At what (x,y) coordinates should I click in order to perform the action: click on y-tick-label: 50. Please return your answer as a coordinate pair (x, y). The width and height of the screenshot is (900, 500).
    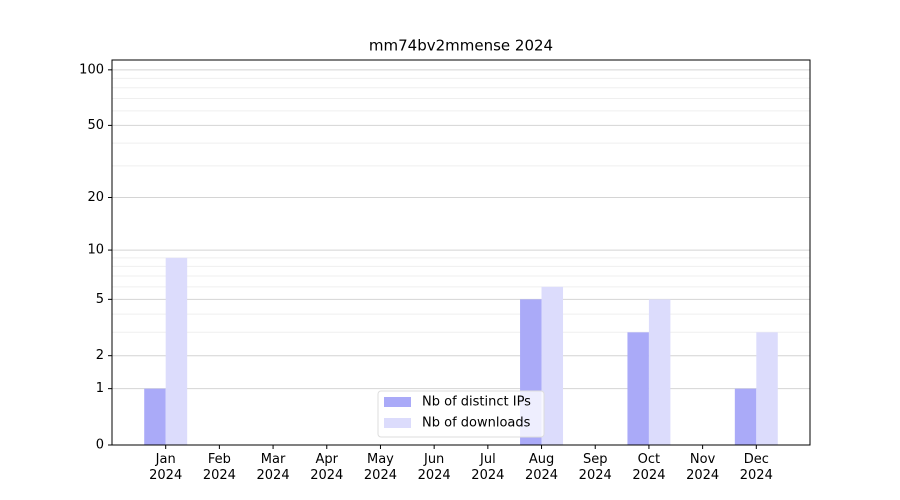
    Looking at the image, I should click on (95, 125).